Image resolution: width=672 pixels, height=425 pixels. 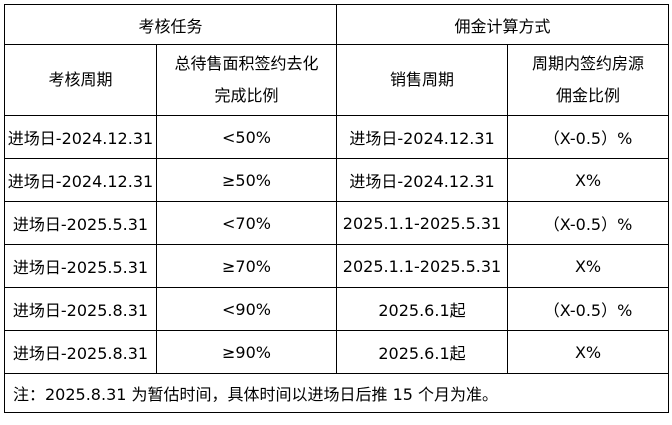 I want to click on table-cell: ≥70%, so click(x=246, y=266).